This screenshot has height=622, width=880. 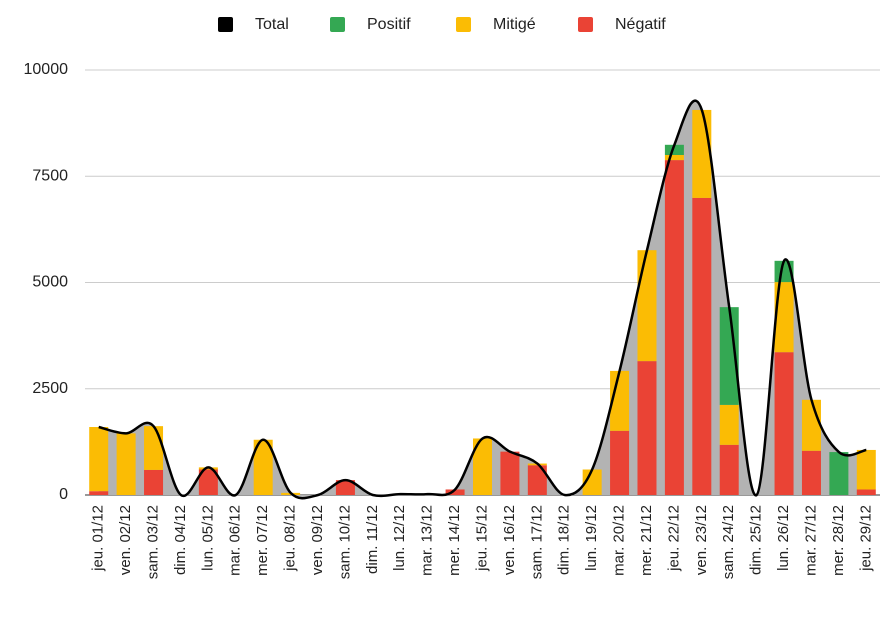 What do you see at coordinates (125, 540) in the screenshot?
I see `x-tick-label: ven. 02/12` at bounding box center [125, 540].